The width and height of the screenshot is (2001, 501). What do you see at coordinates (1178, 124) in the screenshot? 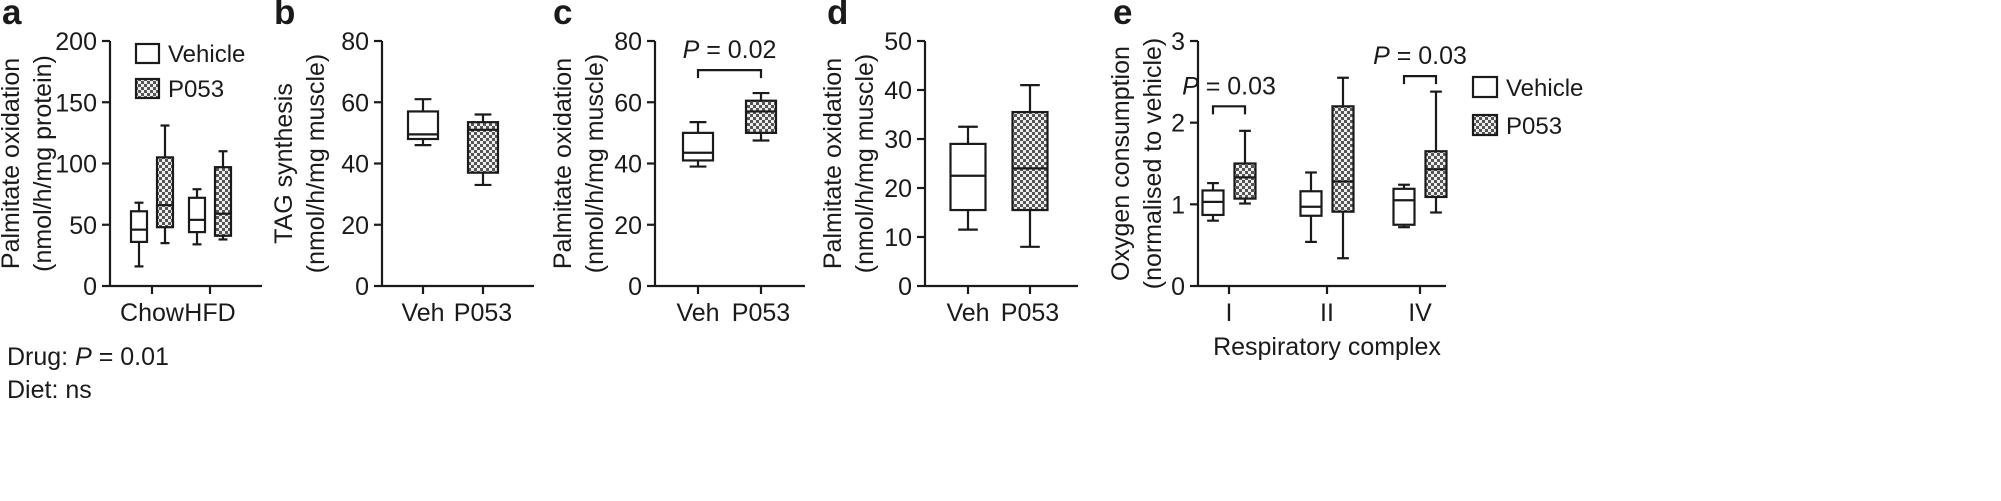
I see `y-tick-label: 2` at bounding box center [1178, 124].